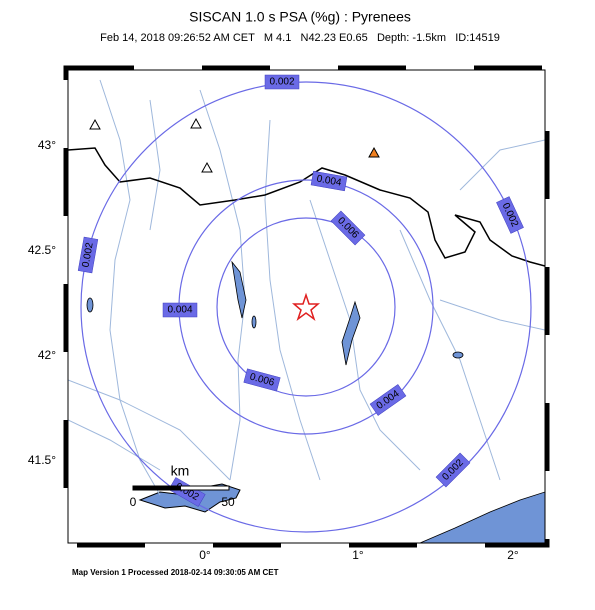 Image resolution: width=595 pixels, height=610 pixels. Describe the element at coordinates (47, 145) in the screenshot. I see `lat-tick: 43°` at that location.